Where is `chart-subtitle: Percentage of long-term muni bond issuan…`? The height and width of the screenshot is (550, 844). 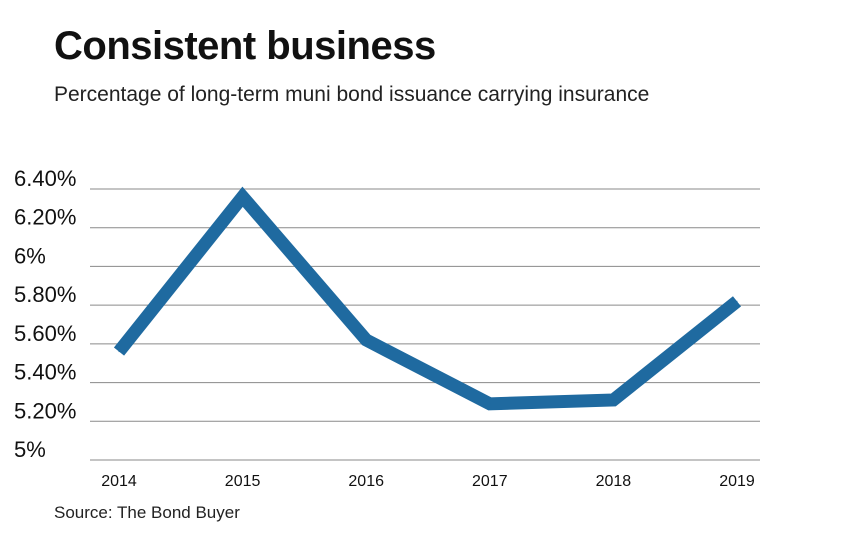 chart-subtitle: Percentage of long-term muni bond issuan… is located at coordinates (352, 94).